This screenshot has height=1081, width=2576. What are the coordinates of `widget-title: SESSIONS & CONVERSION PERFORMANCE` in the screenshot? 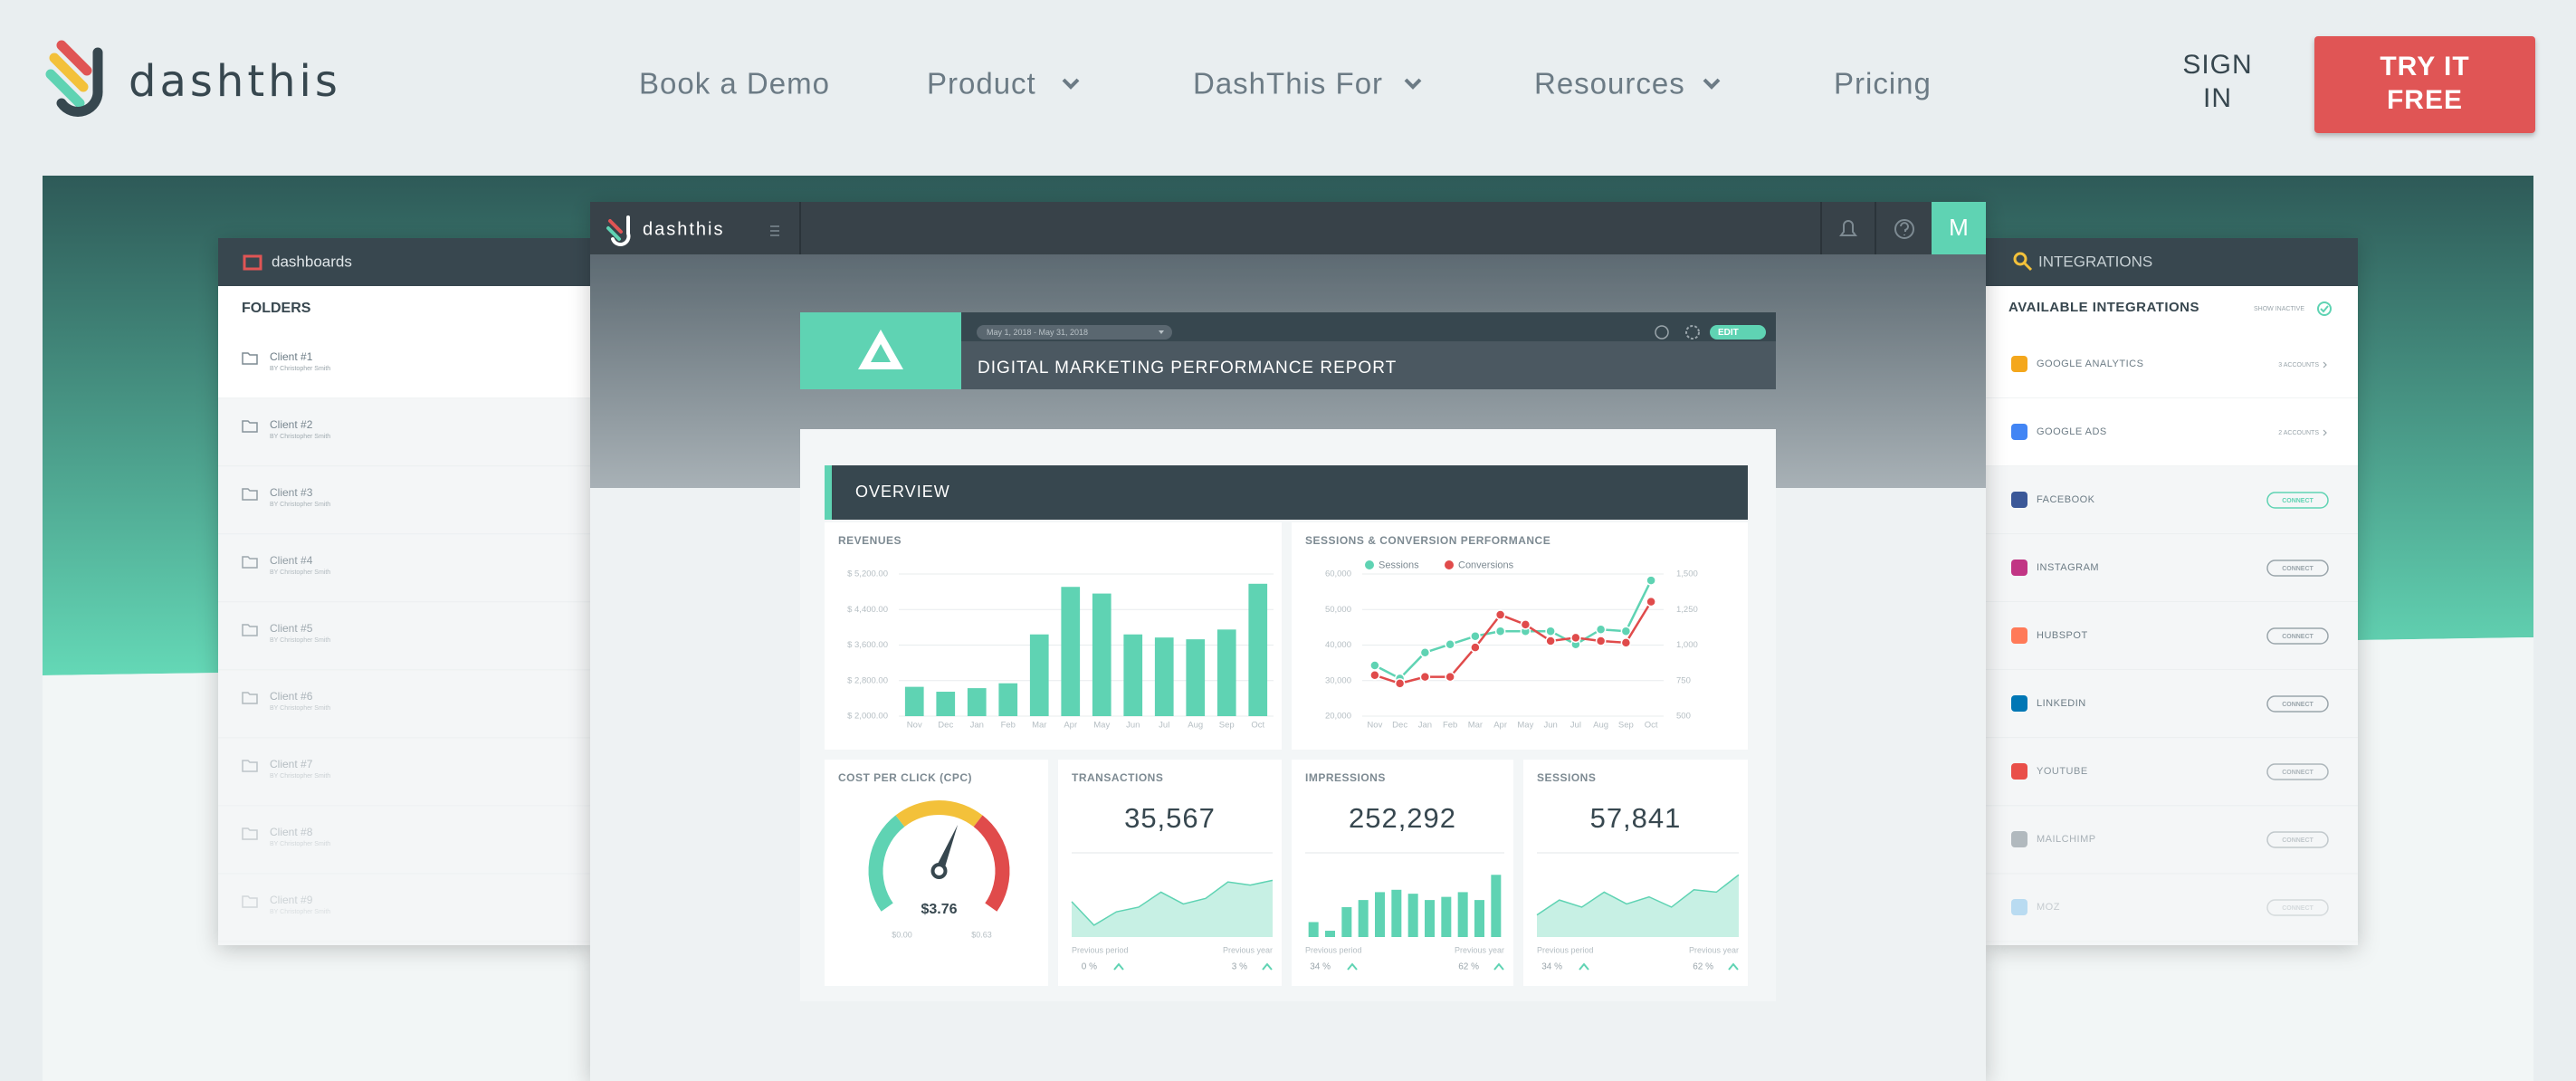 It's located at (1428, 540).